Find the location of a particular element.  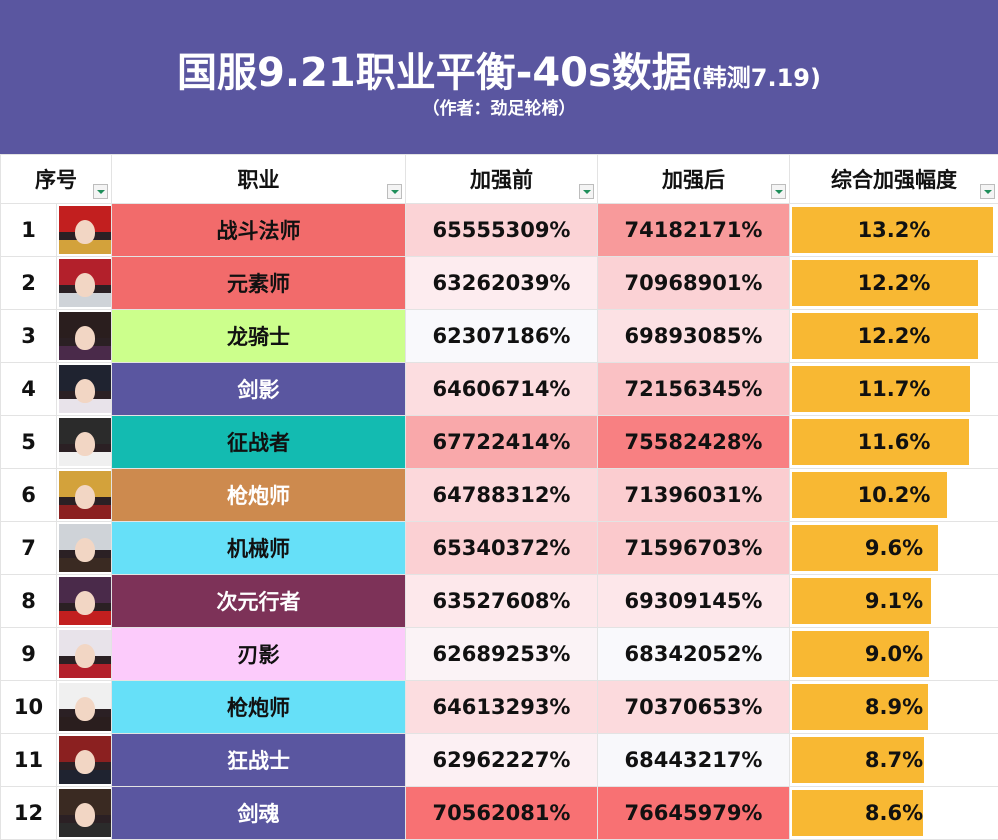

ratio-cell: 13.2% is located at coordinates (894, 230).